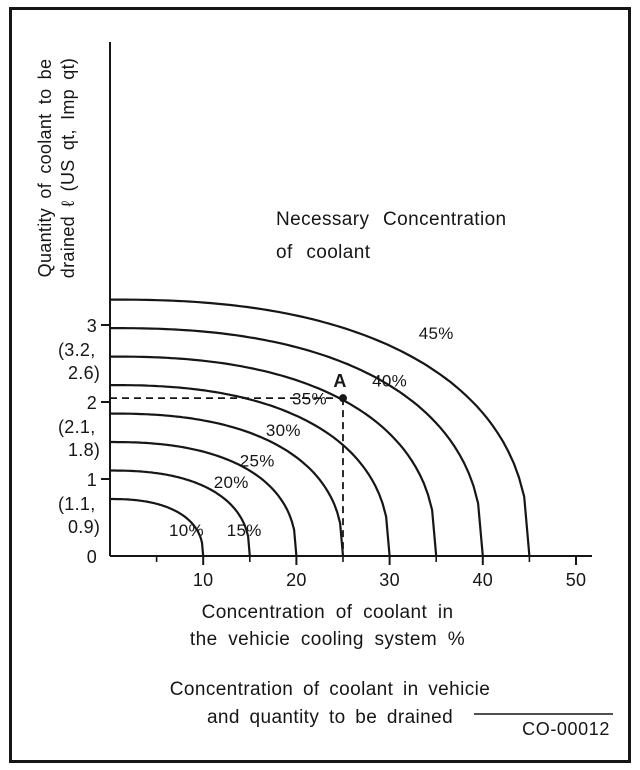  What do you see at coordinates (309, 398) in the screenshot?
I see `curve-label: 35%` at bounding box center [309, 398].